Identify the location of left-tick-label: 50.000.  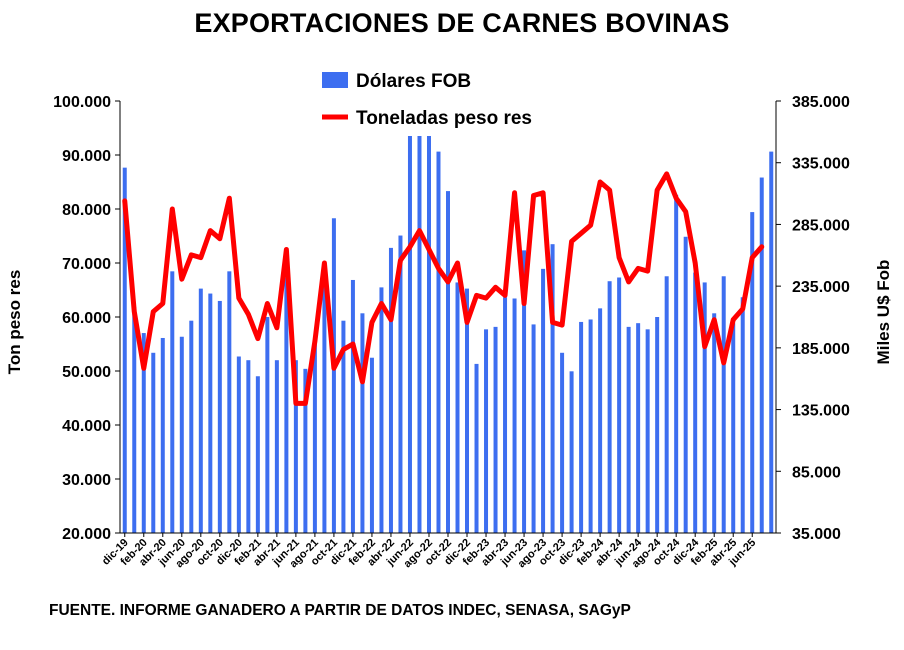
(86, 372).